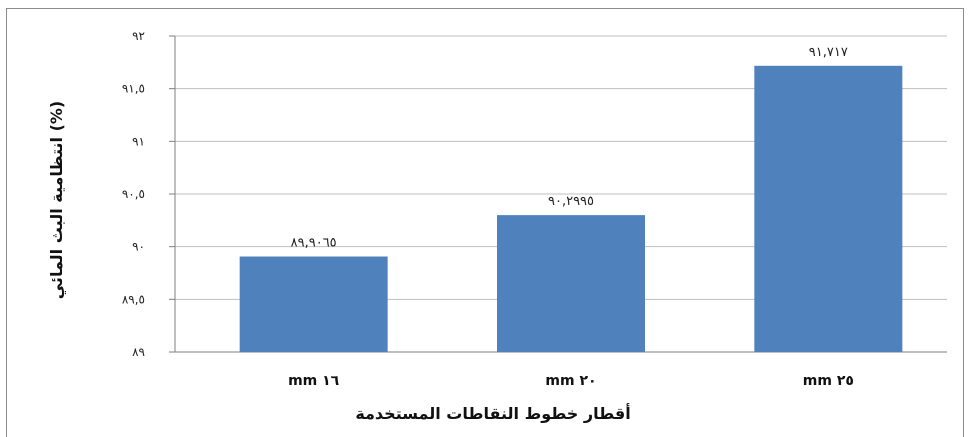 This screenshot has width=971, height=437. I want to click on category-label: mm ١٦, so click(314, 381).